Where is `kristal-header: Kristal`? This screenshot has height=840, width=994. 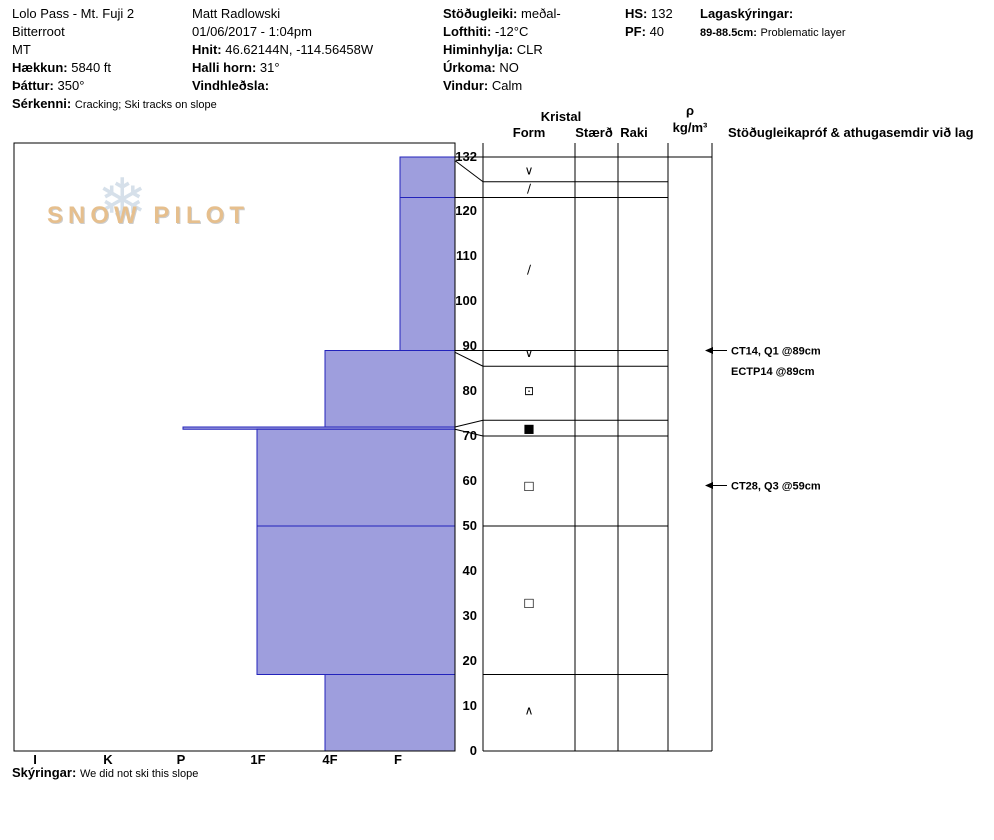
kristal-header: Kristal is located at coordinates (561, 116).